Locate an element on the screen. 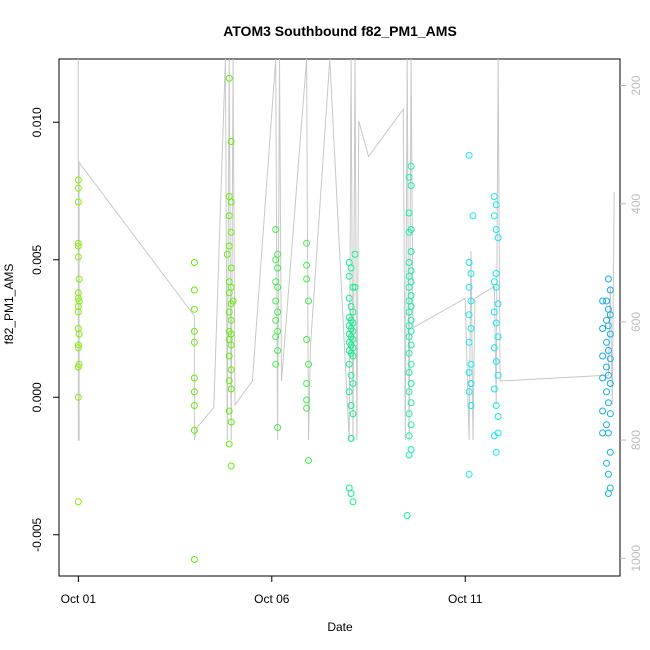 The height and width of the screenshot is (650, 650). y-tick-label: 0.005 is located at coordinates (37, 259).